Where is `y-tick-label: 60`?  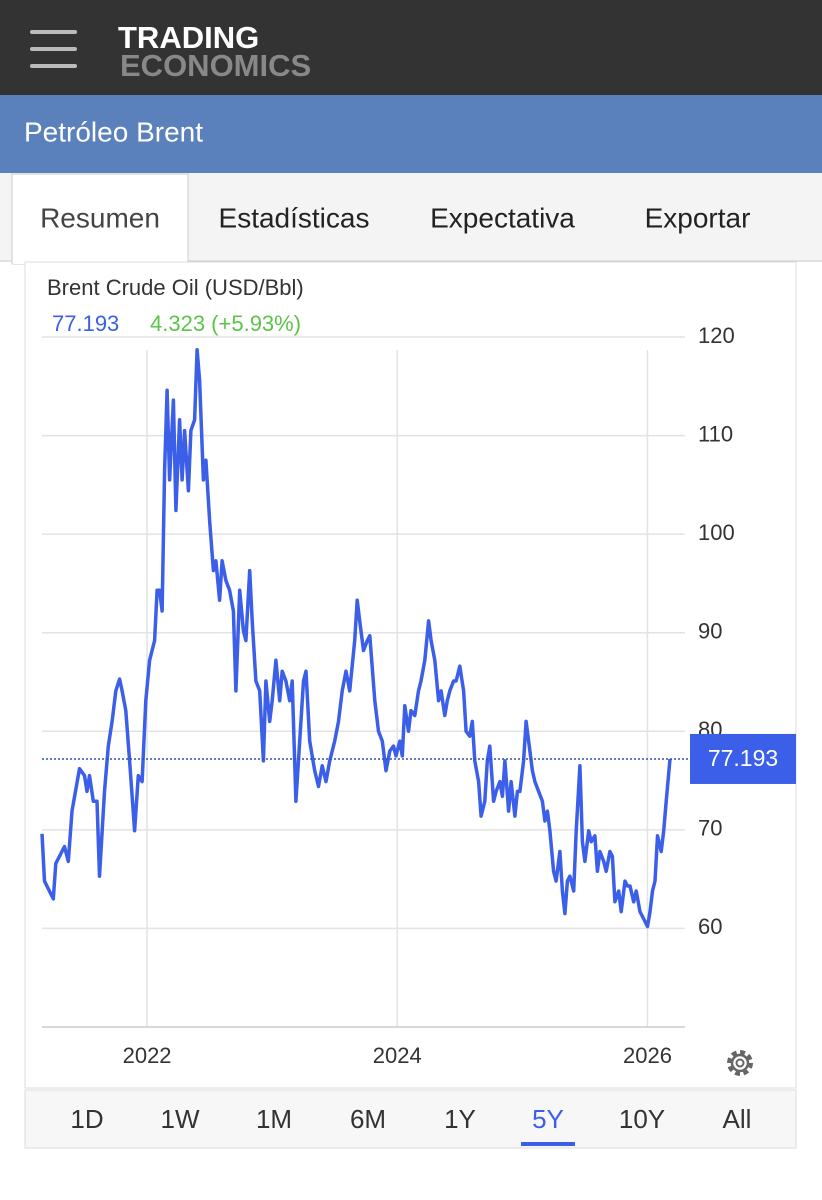
y-tick-label: 60 is located at coordinates (710, 926).